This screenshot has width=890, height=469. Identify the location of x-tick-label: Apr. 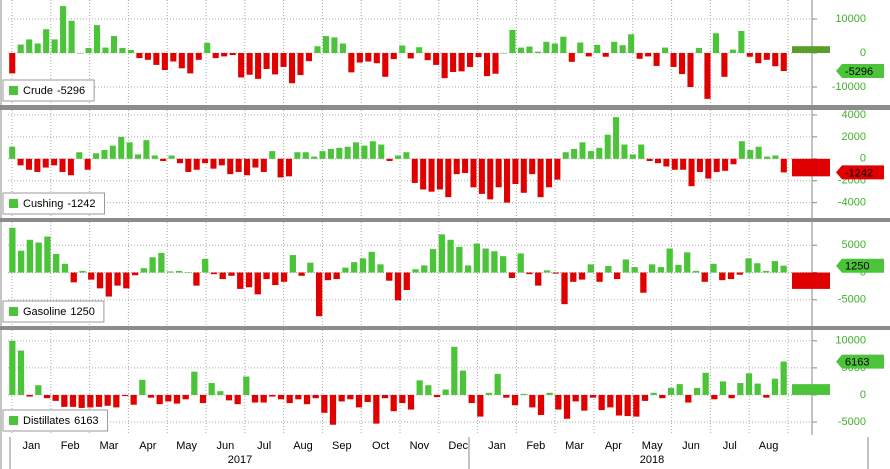
(613, 446).